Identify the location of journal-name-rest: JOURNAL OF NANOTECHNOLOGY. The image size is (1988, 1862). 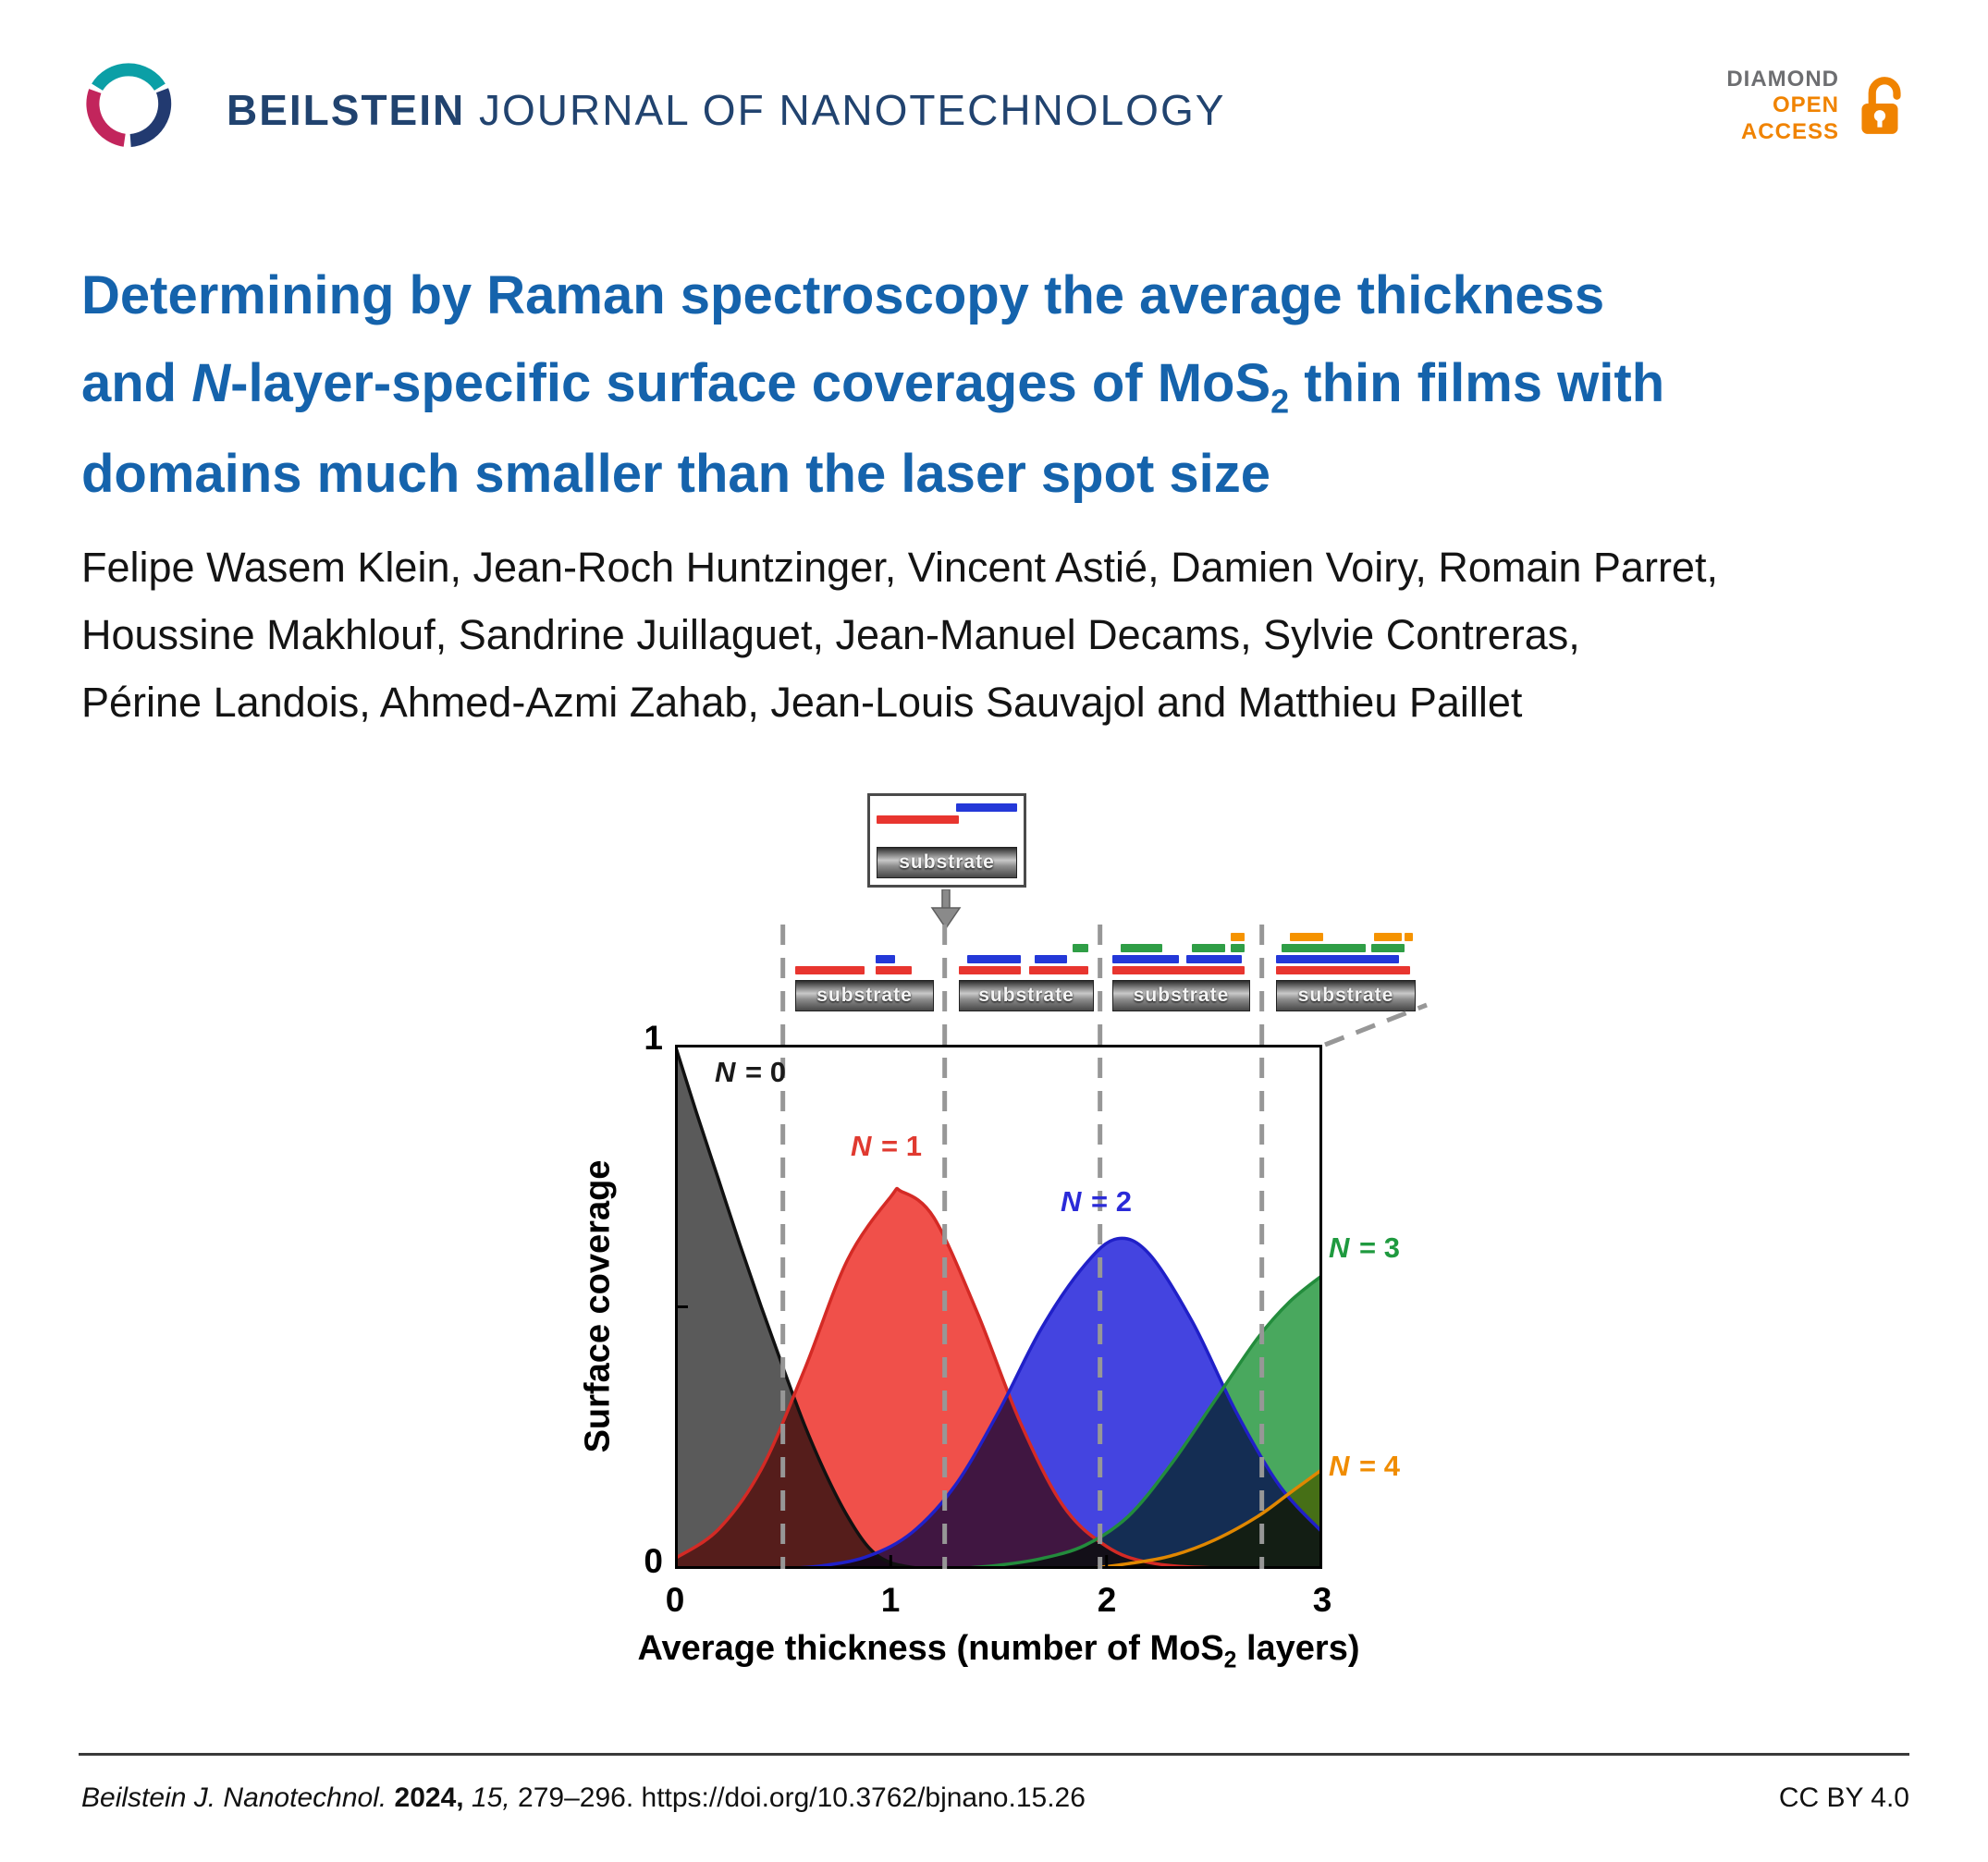
(845, 110).